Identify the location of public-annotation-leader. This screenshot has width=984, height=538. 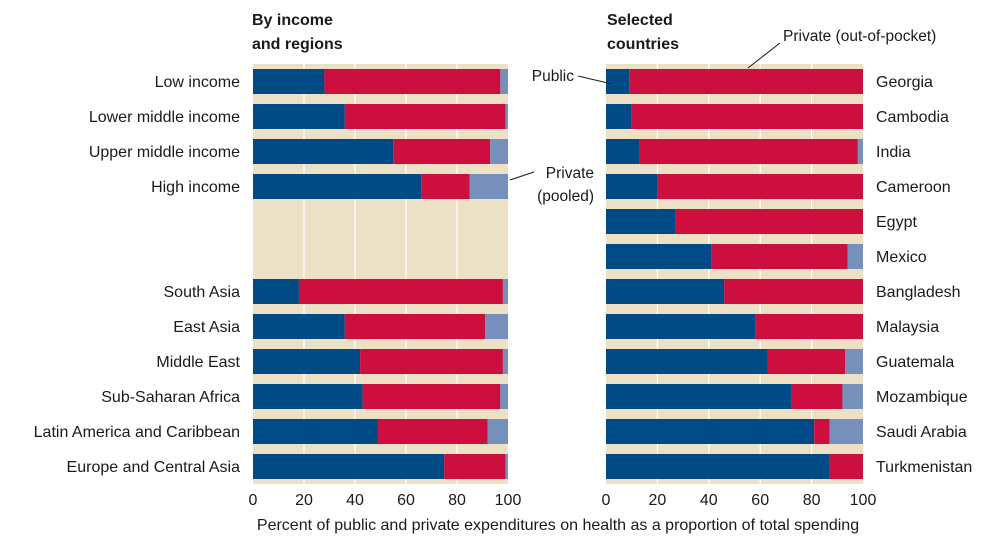
(595, 80).